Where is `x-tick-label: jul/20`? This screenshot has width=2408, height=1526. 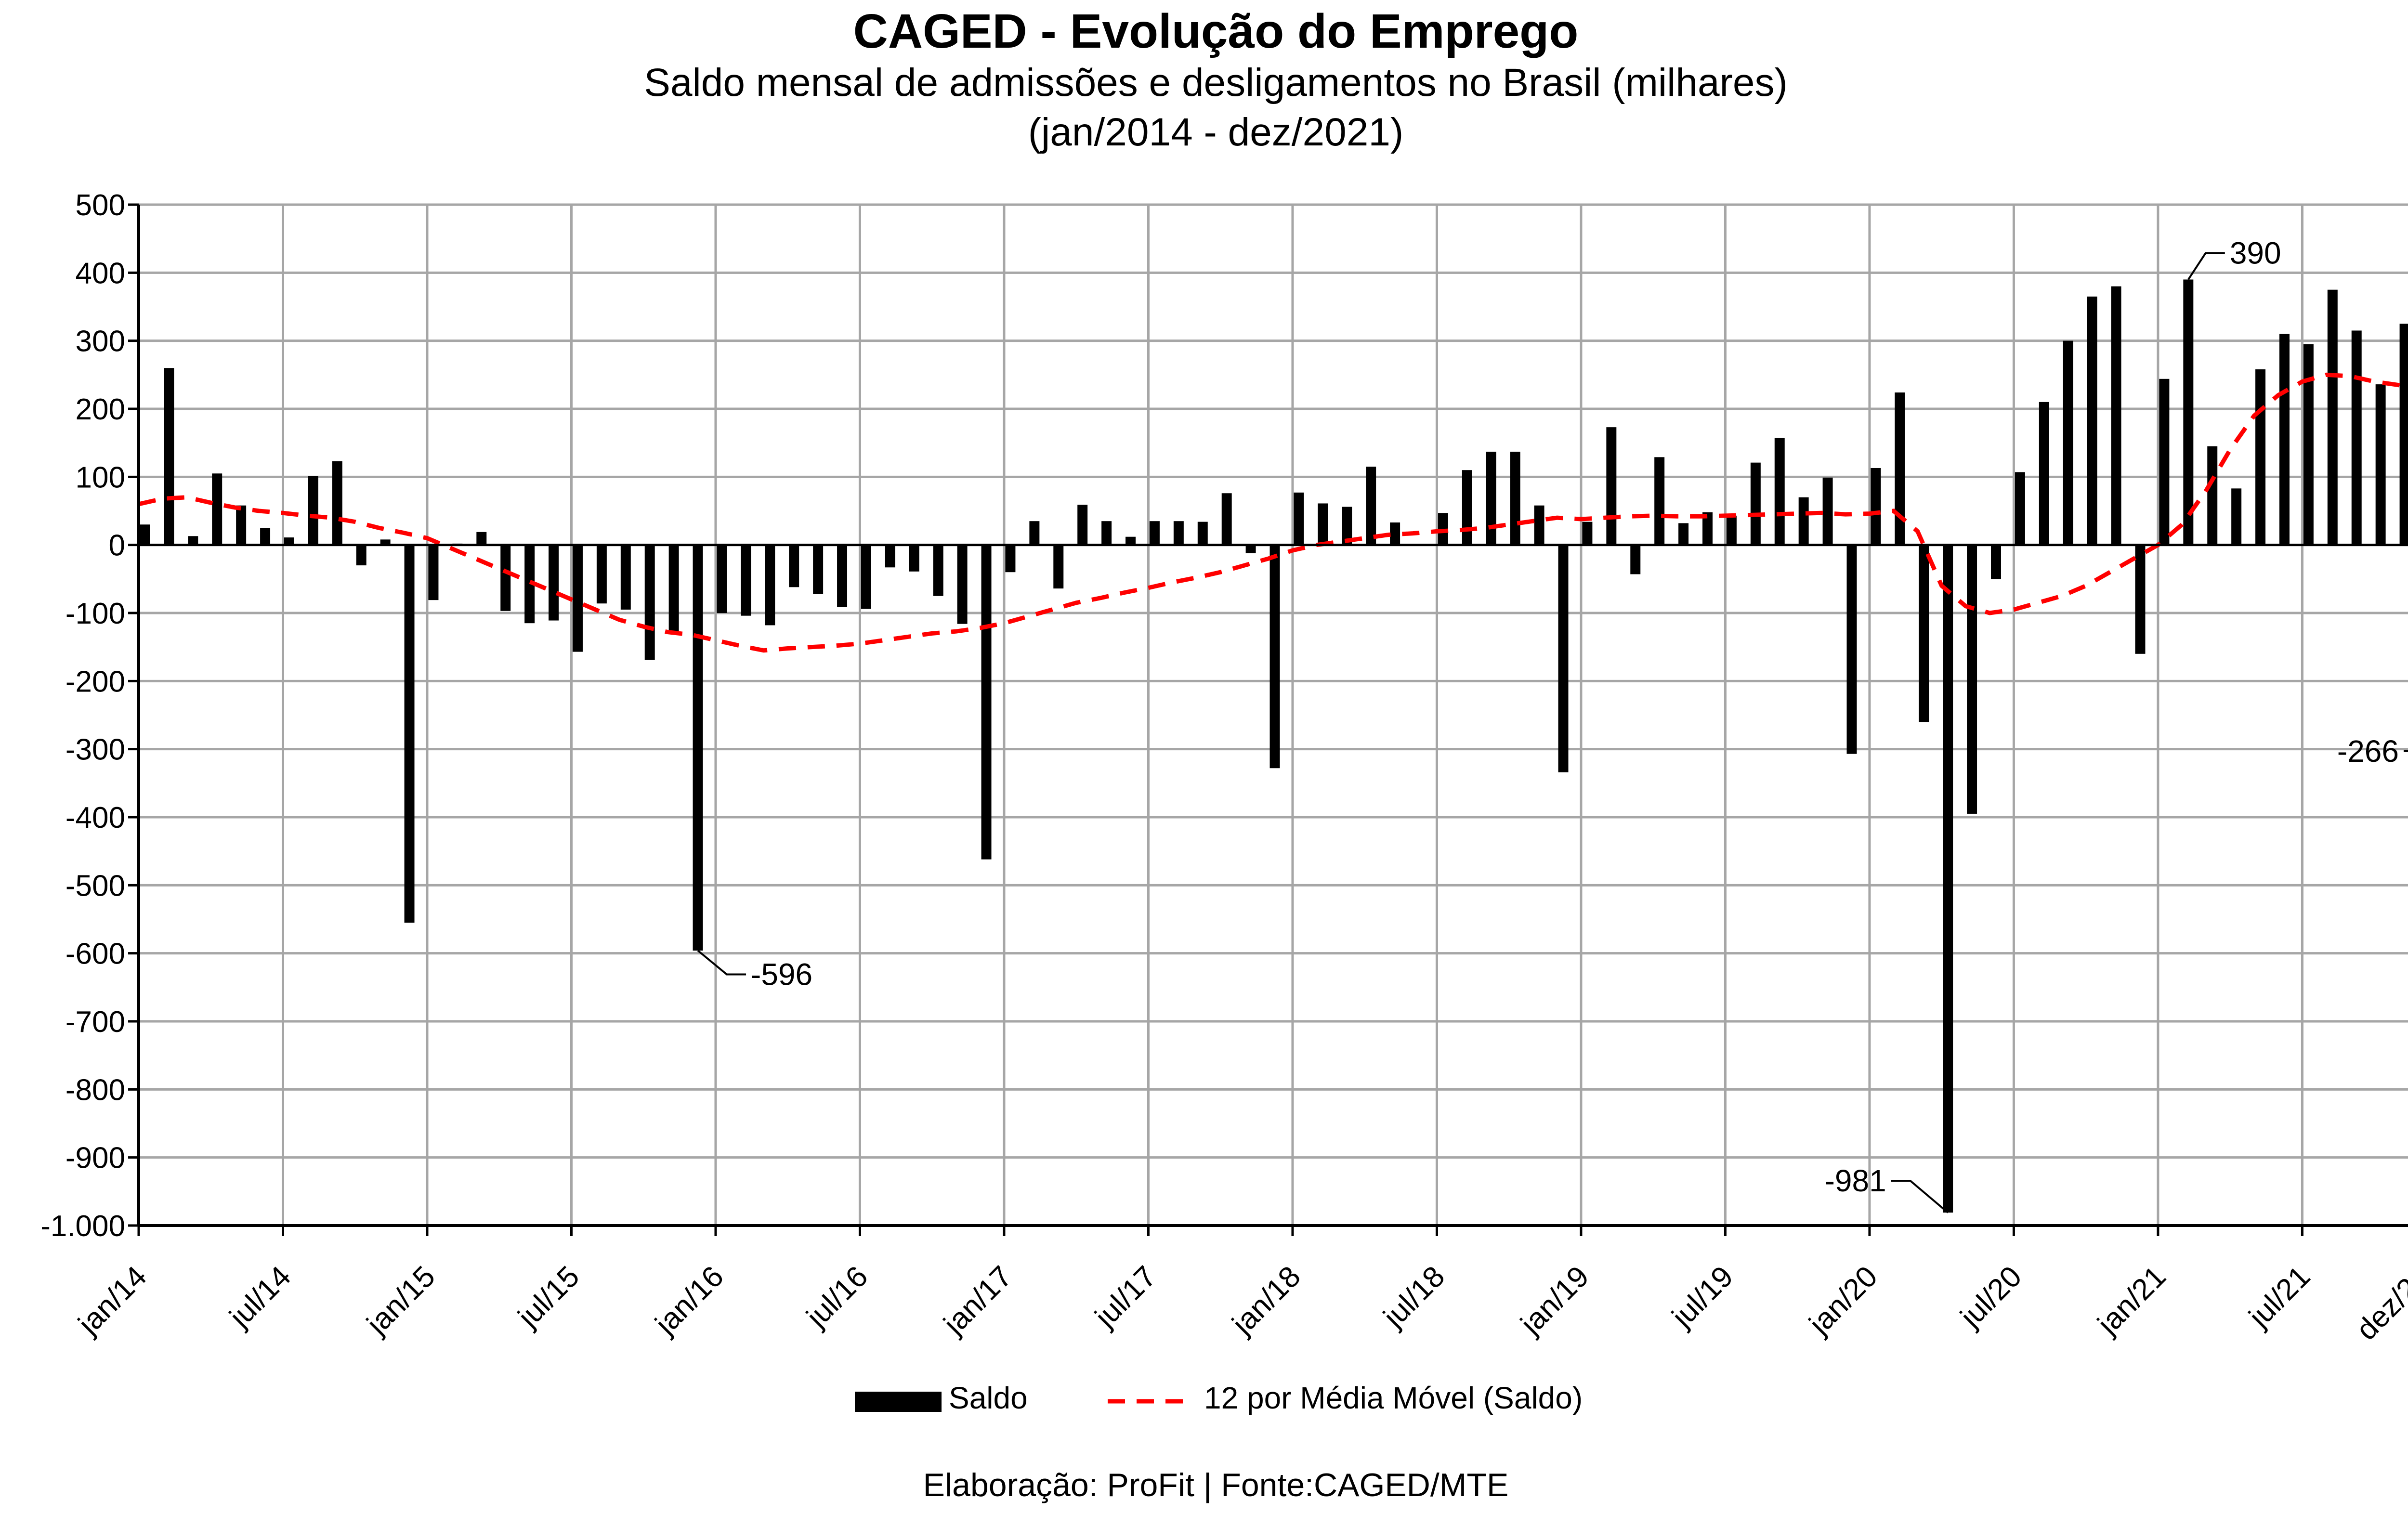 x-tick-label: jul/20 is located at coordinates (1990, 1297).